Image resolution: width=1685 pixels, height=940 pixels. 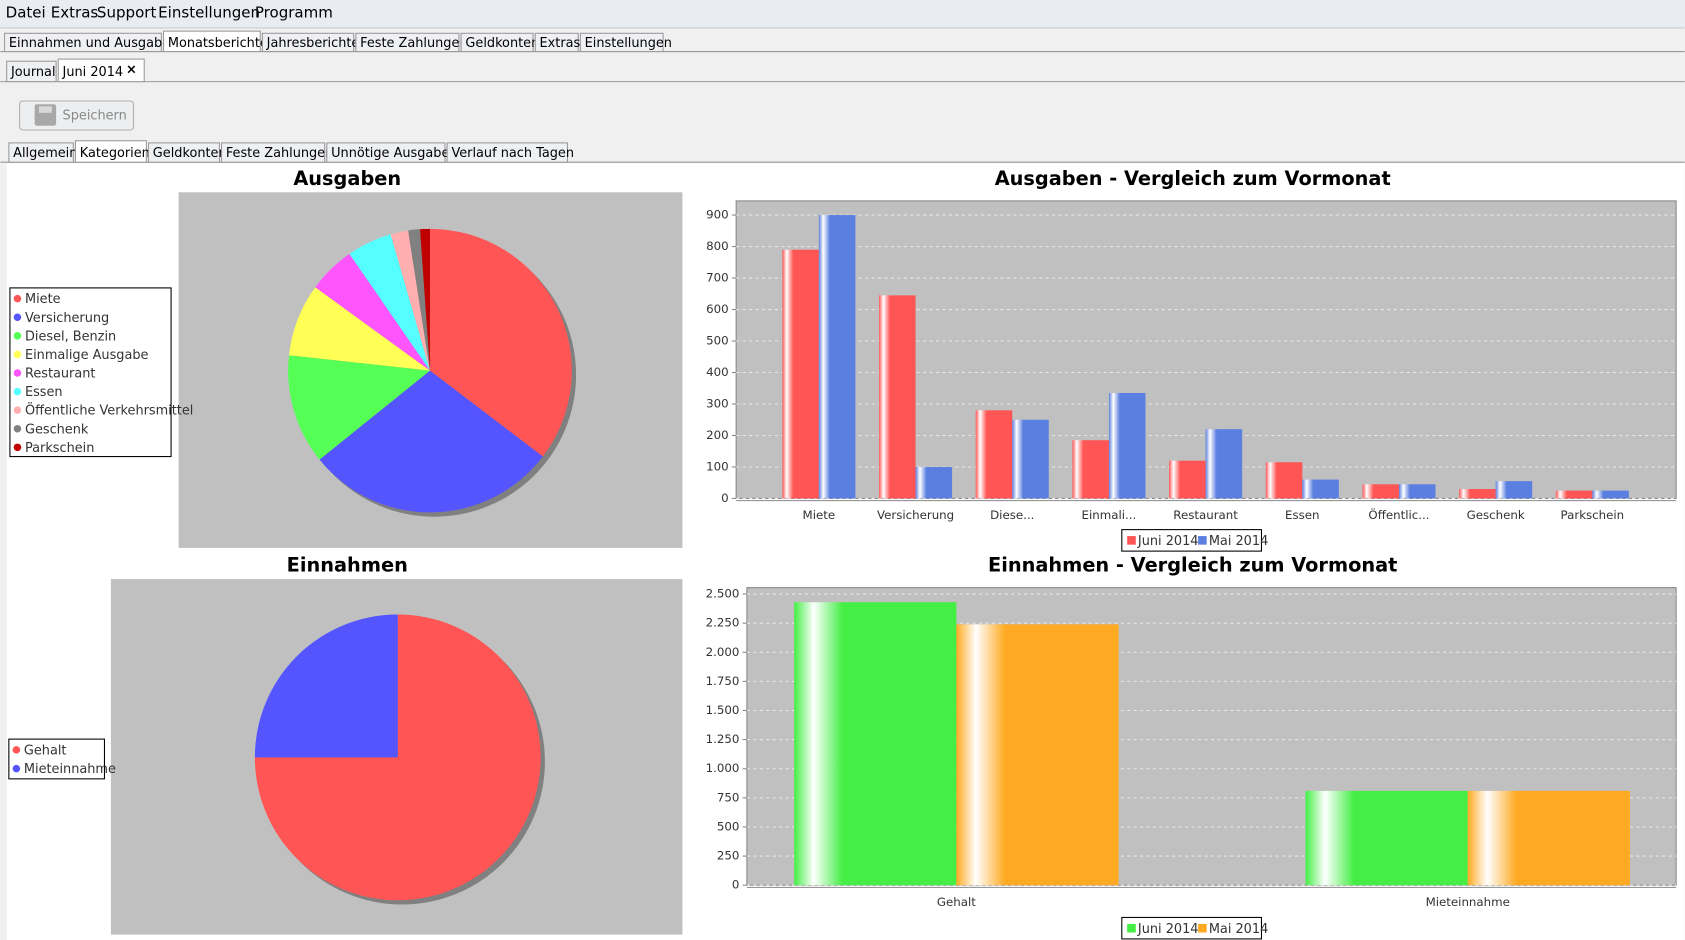 What do you see at coordinates (44, 392) in the screenshot?
I see `legend-label: Essen` at bounding box center [44, 392].